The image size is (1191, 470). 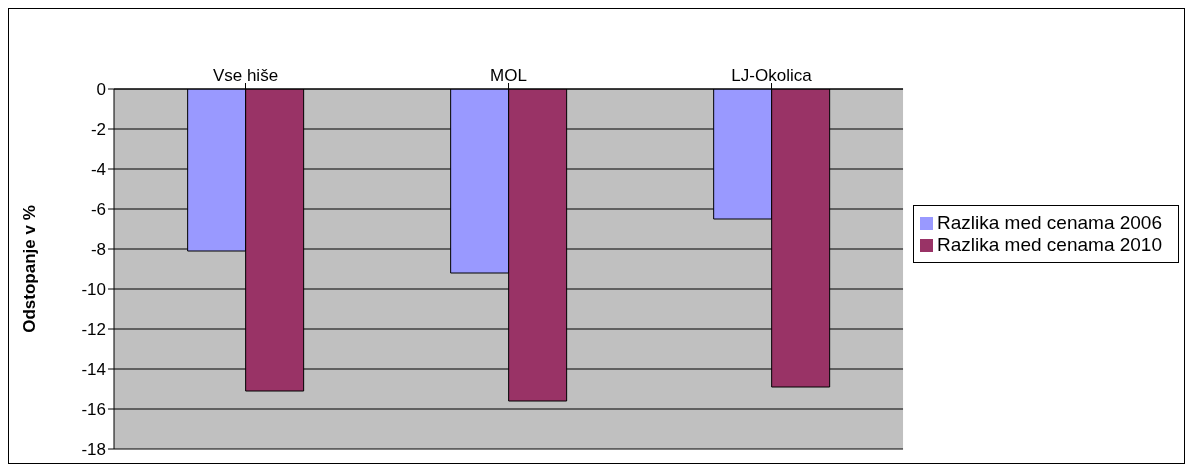 I want to click on y-axis-title: Odstopanje v %, so click(x=30, y=269).